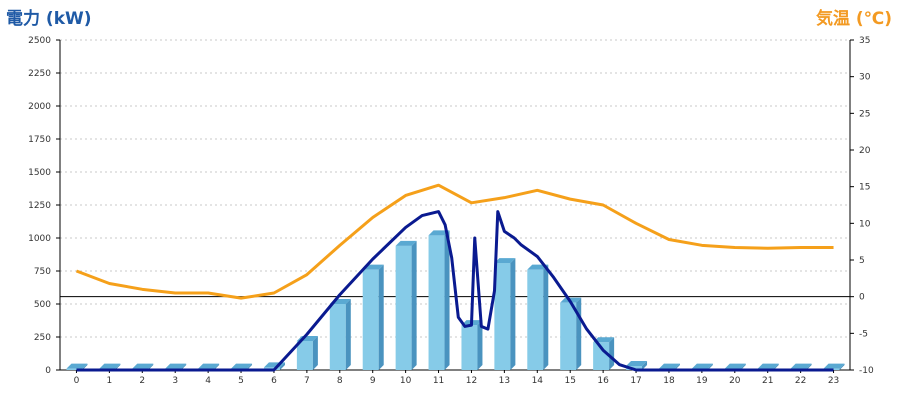 This screenshot has width=900, height=404. Describe the element at coordinates (77, 381) in the screenshot. I see `x-tick-label-0: 0` at that location.